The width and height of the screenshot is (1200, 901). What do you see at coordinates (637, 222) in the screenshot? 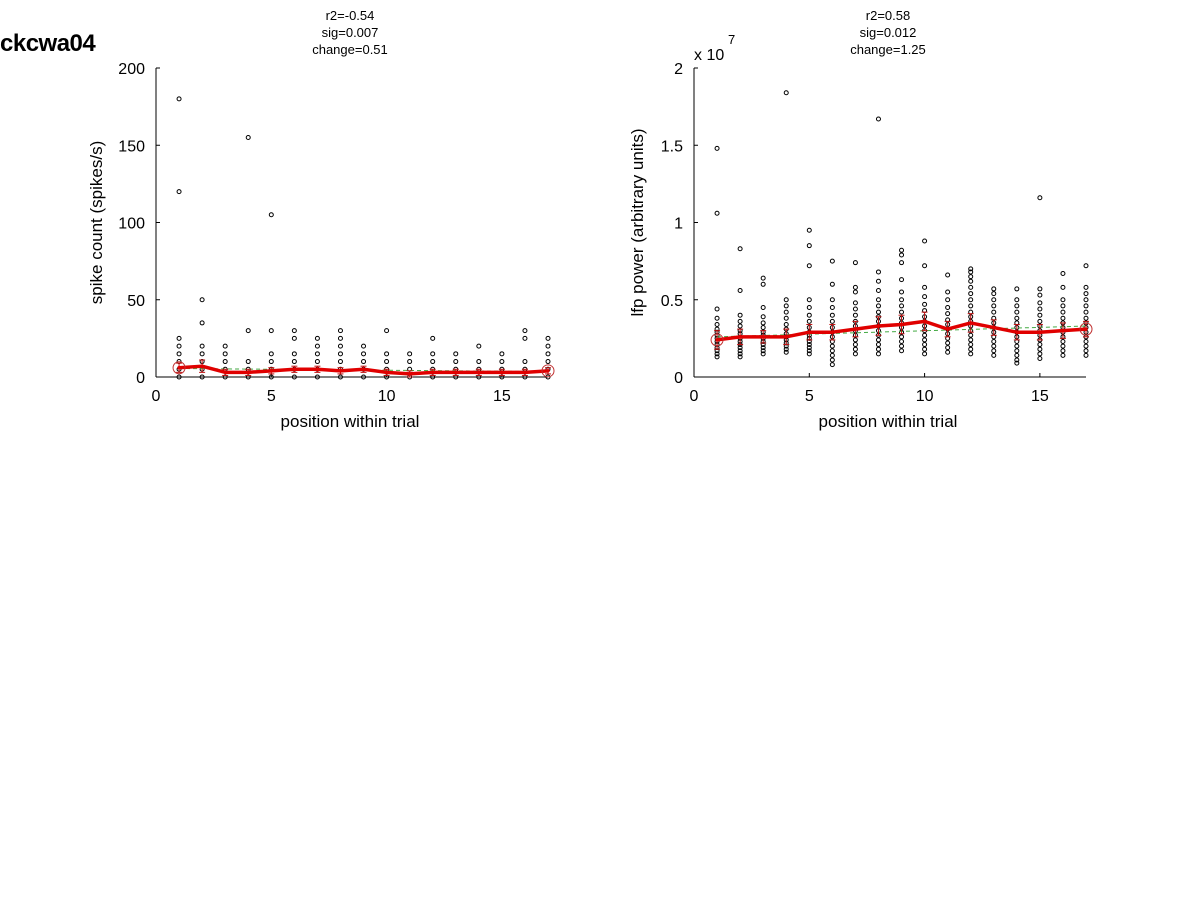
I see `y-axis-label: lfp power (arbitrary units)` at bounding box center [637, 222].